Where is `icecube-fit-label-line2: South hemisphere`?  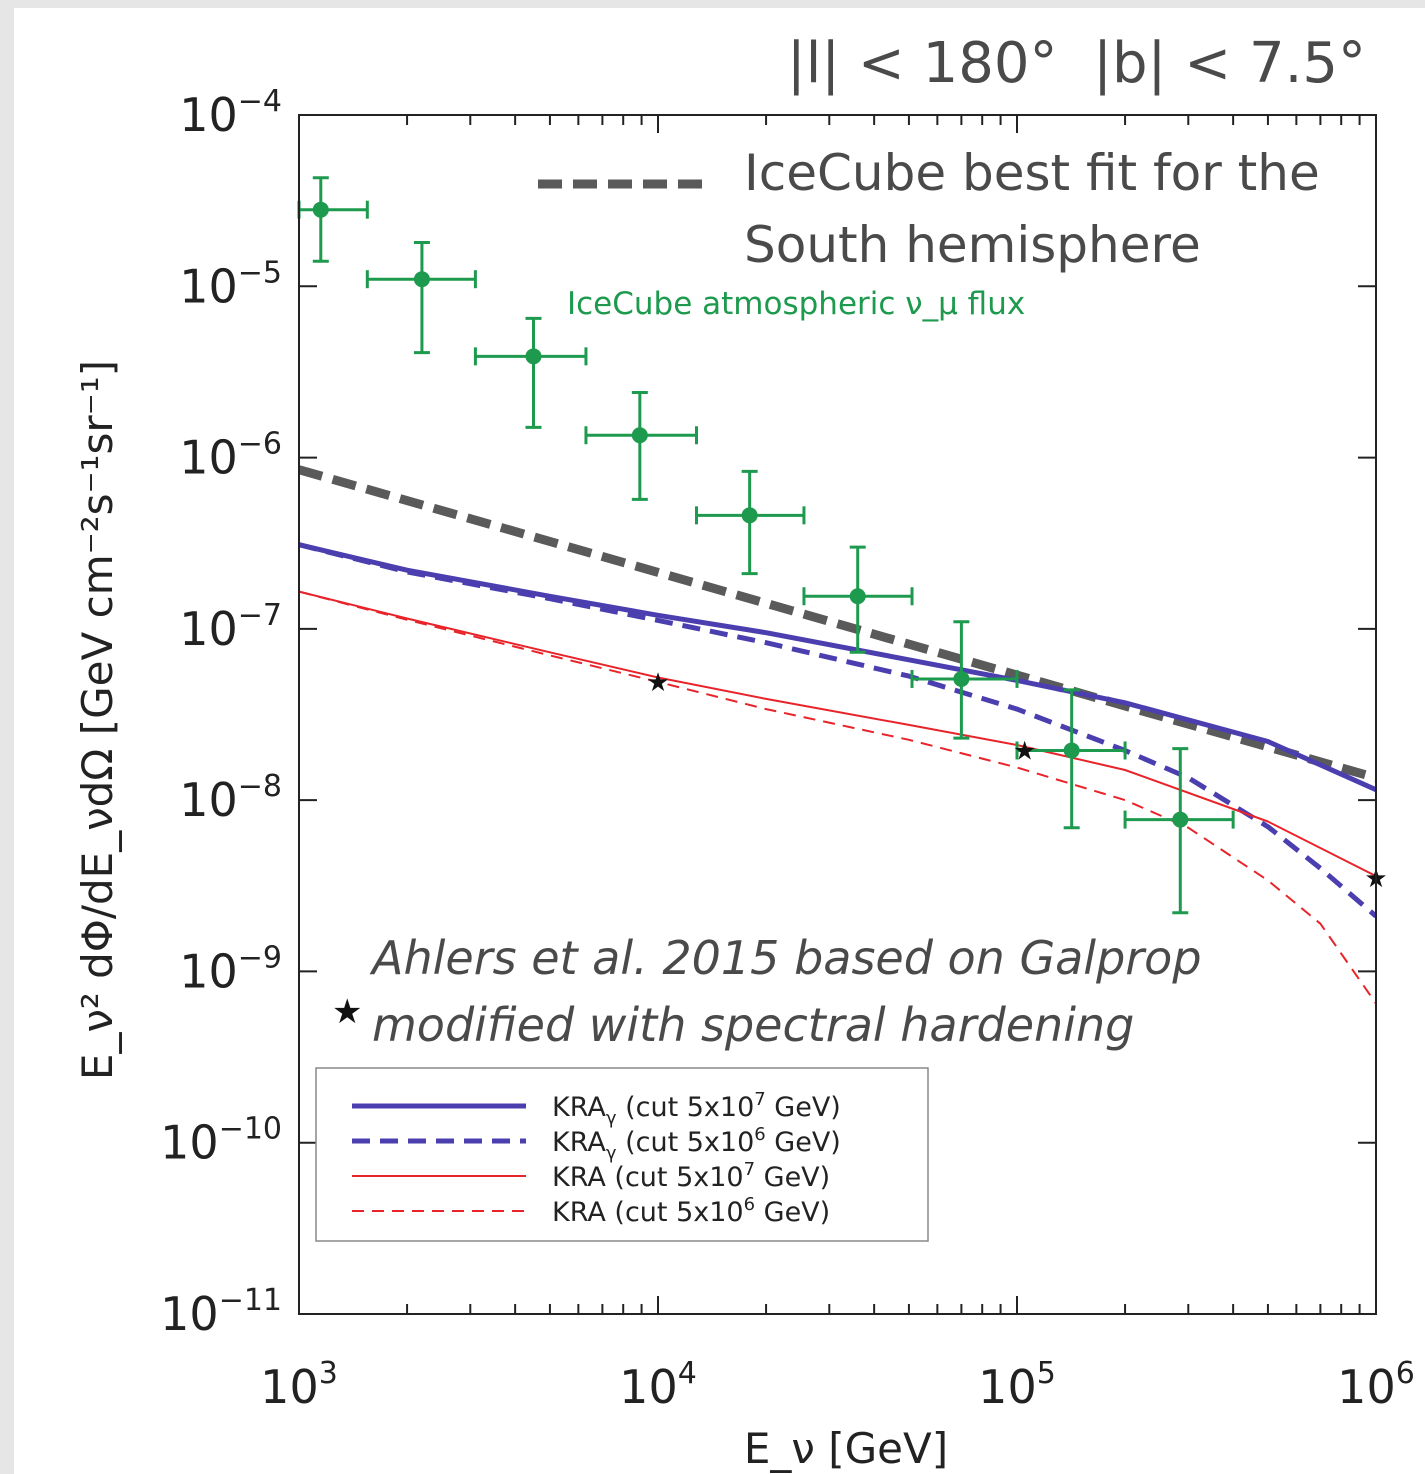 icecube-fit-label-line2: South hemisphere is located at coordinates (972, 245).